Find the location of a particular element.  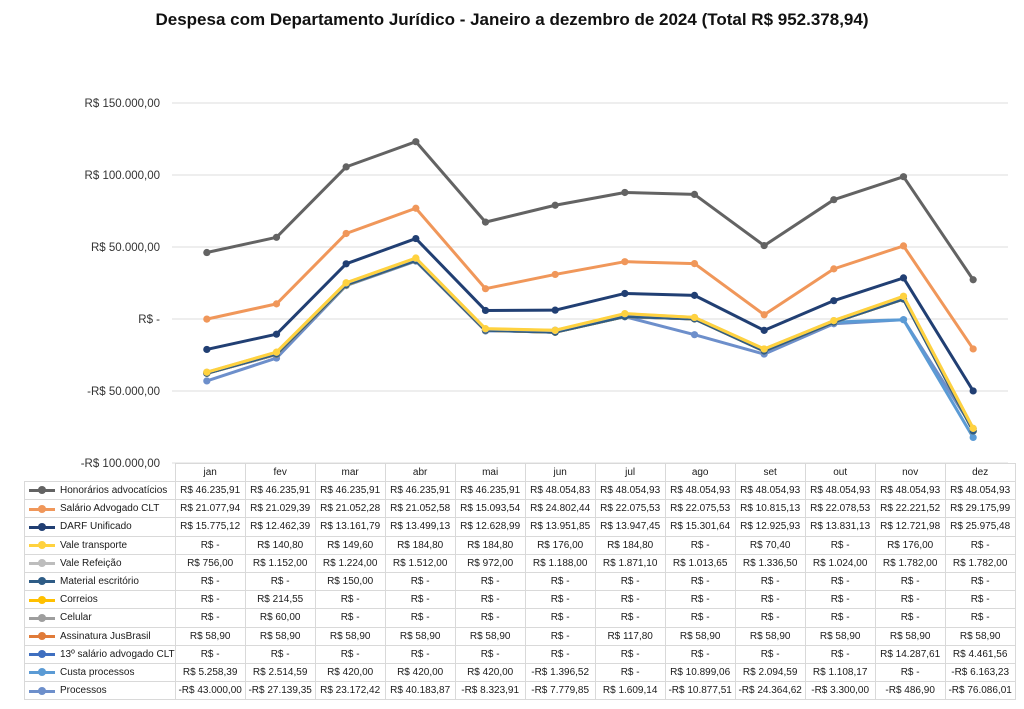

month-header: out is located at coordinates (840, 472).